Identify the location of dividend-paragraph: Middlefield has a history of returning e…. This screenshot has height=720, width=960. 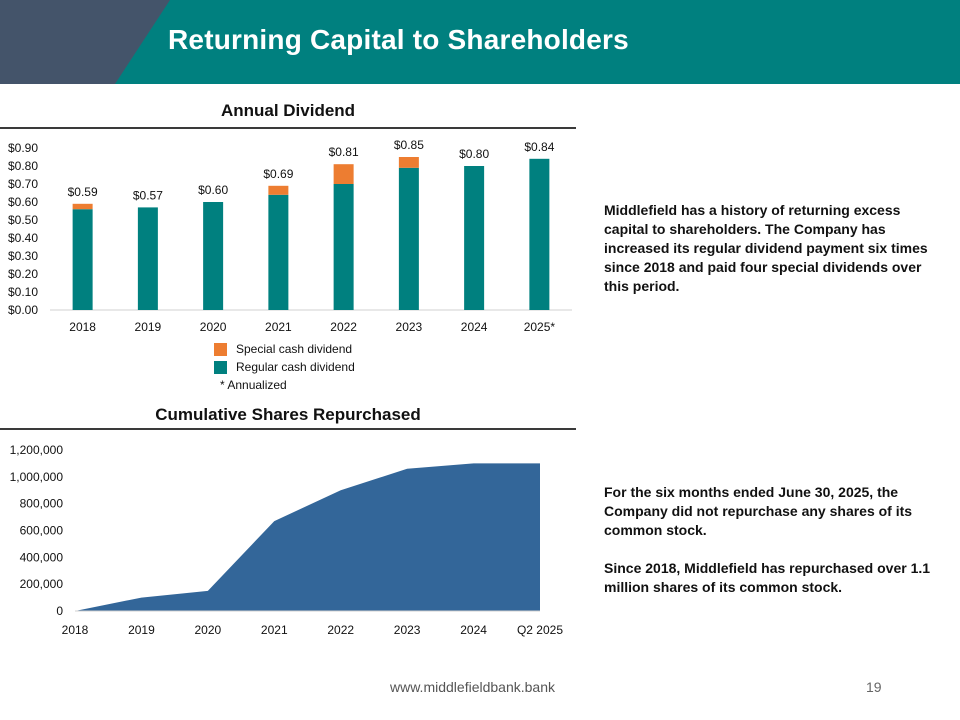
(766, 248).